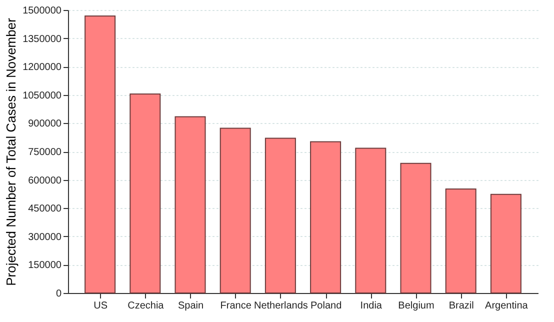 This screenshot has width=554, height=322. I want to click on x-tick-label: India, so click(371, 306).